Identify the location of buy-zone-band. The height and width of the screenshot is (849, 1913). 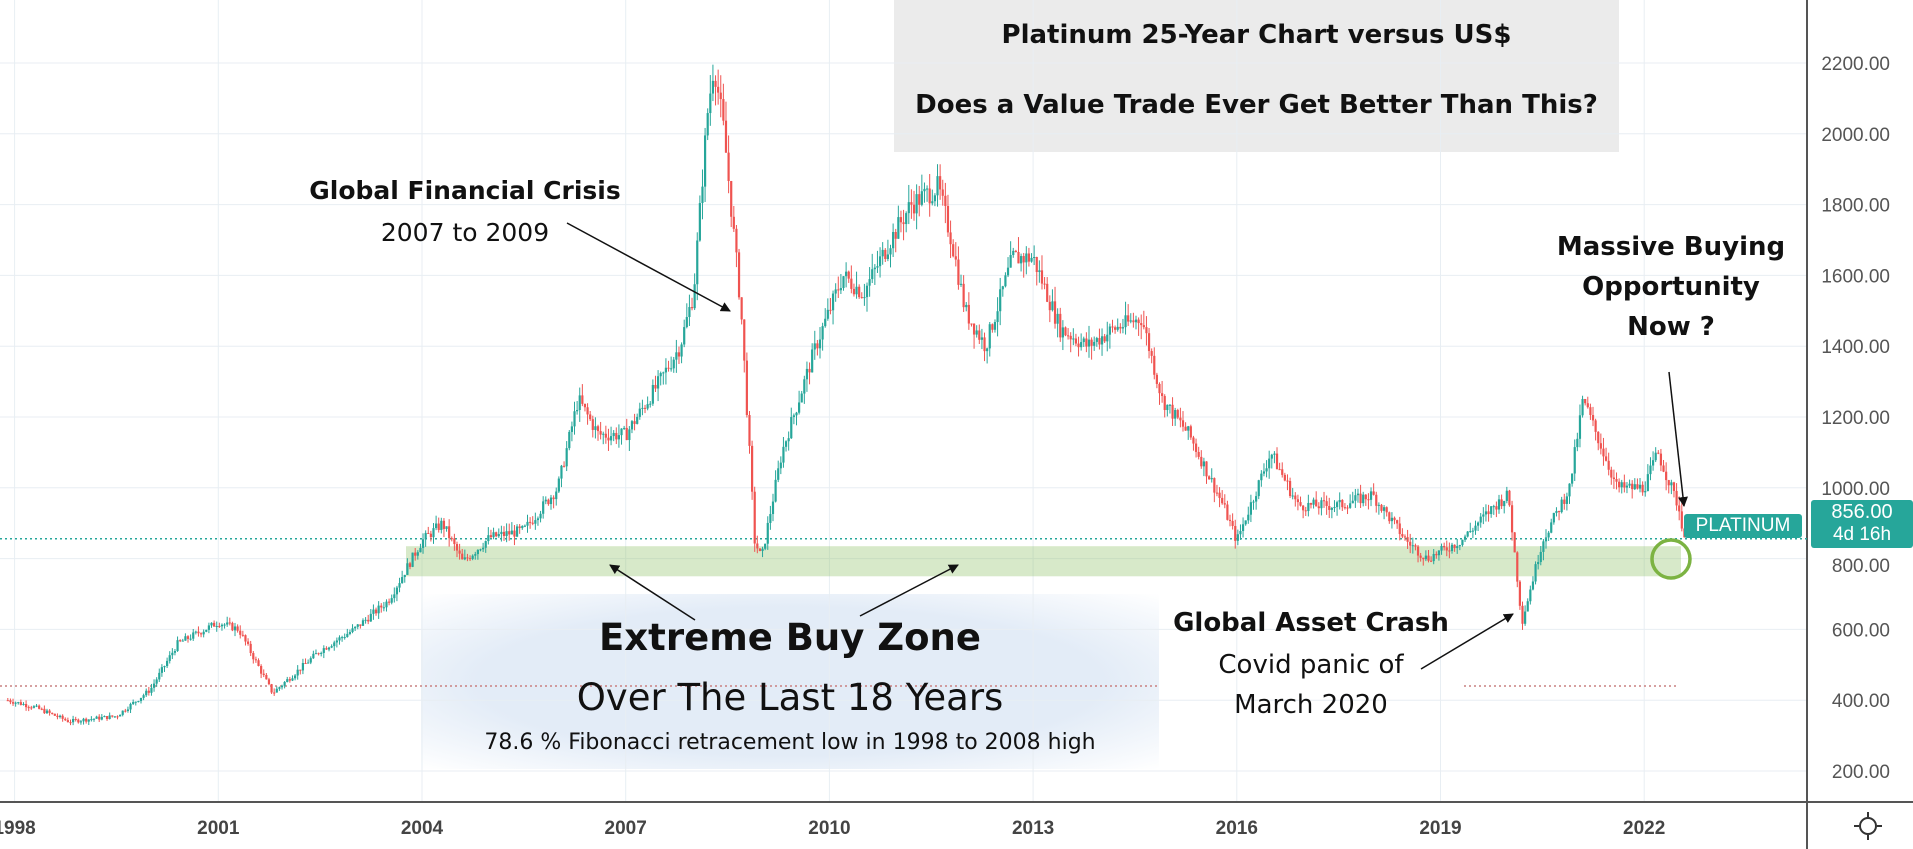
(1043, 561).